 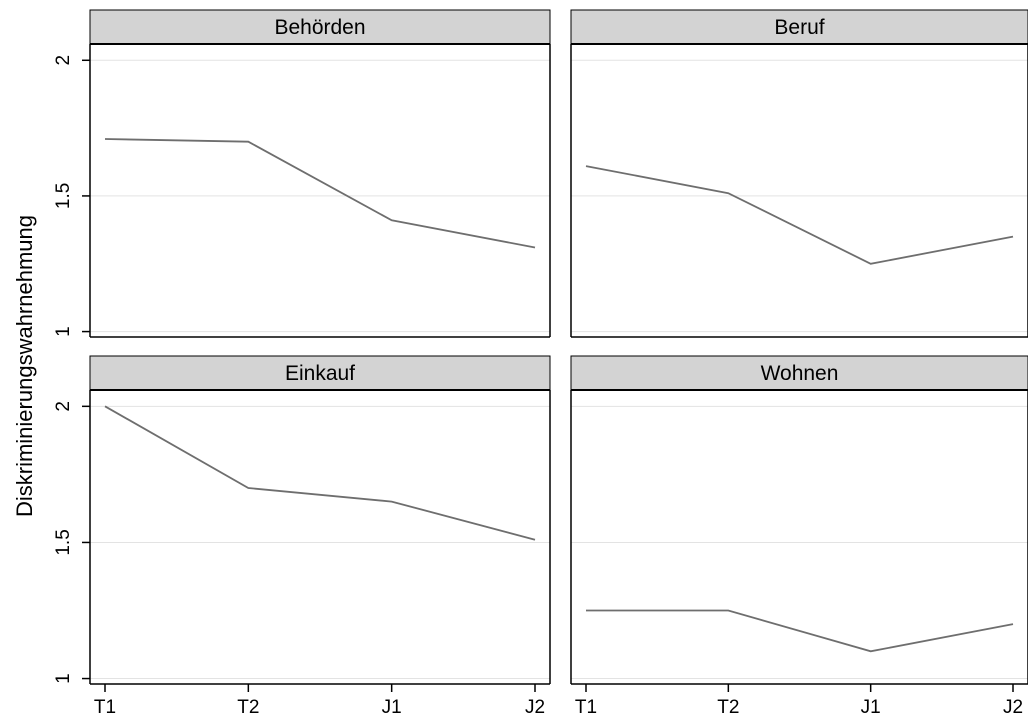 What do you see at coordinates (320, 373) in the screenshot?
I see `panel-title: Einkauf` at bounding box center [320, 373].